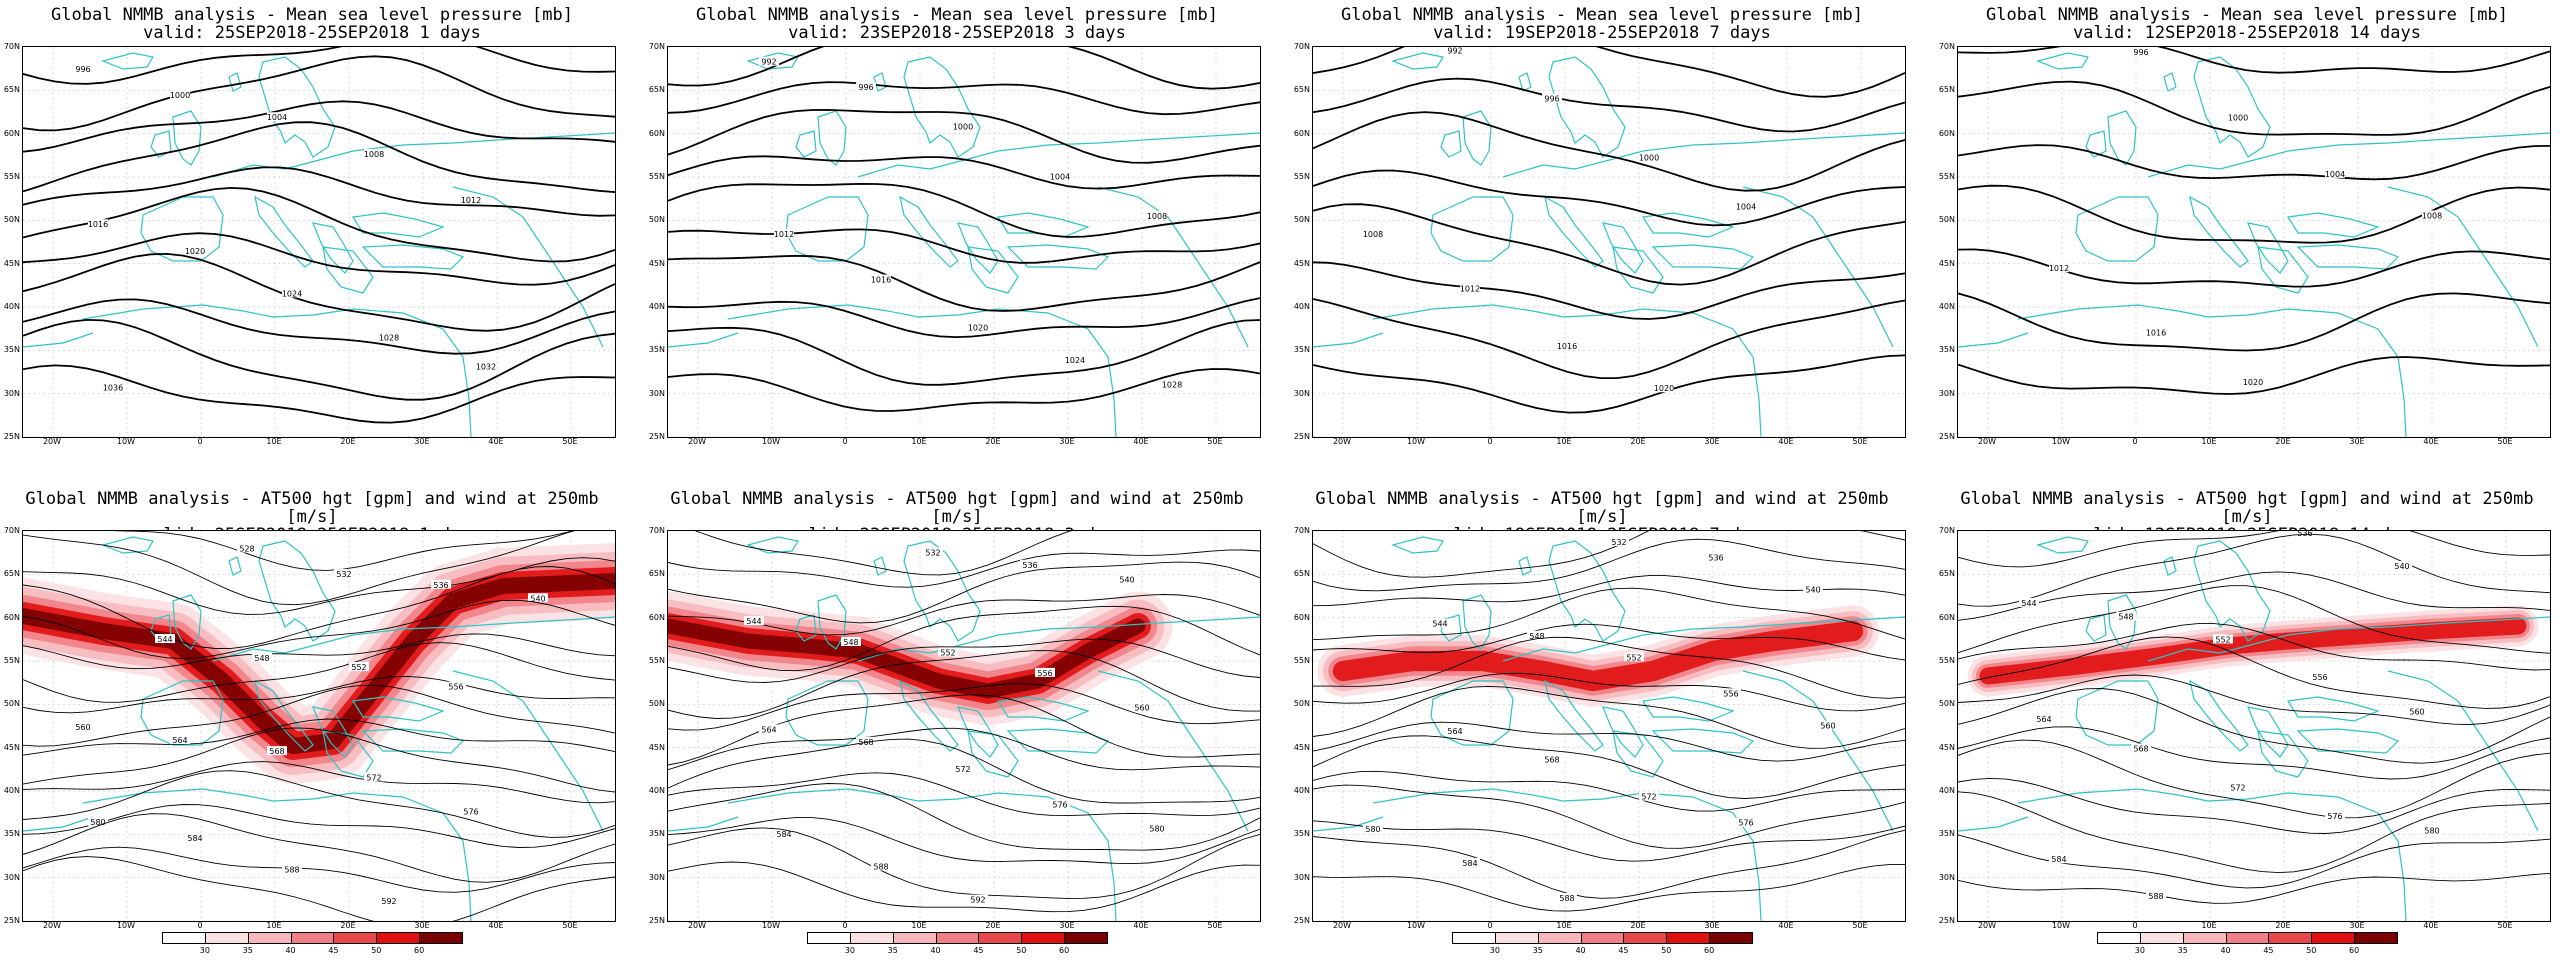  Describe the element at coordinates (771, 441) in the screenshot. I see `longitude-label: 10W` at that location.